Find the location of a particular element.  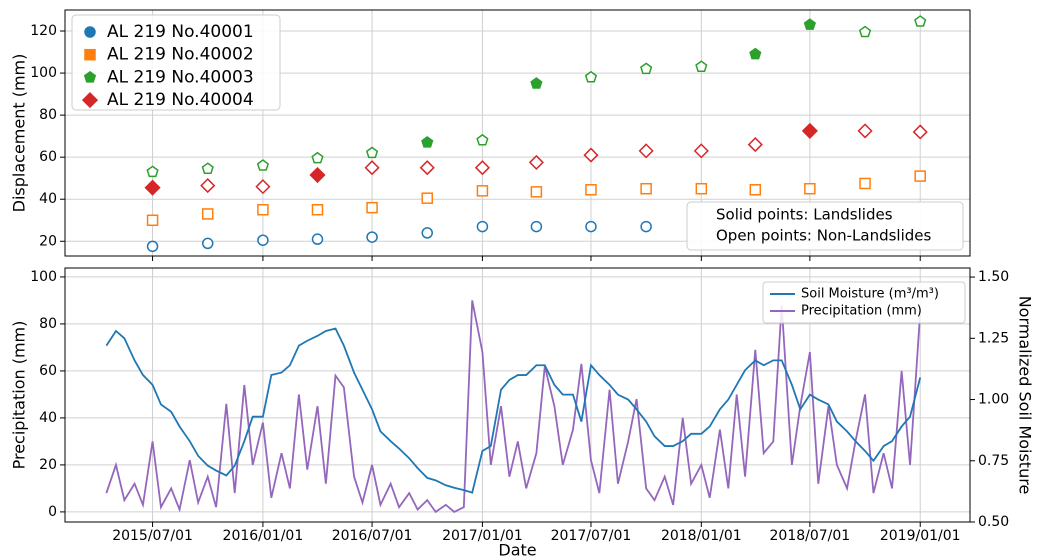

y-axis-label: Displacement (mm) is located at coordinates (19, 133).